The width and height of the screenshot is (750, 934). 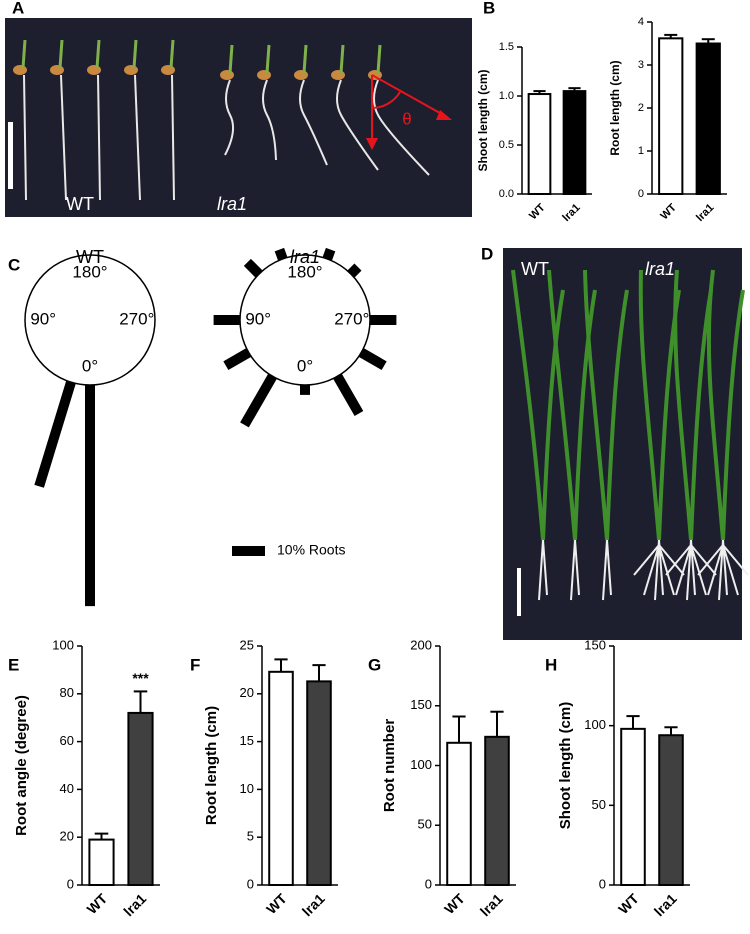 I want to click on y-tick-label: 150, so click(x=421, y=704).